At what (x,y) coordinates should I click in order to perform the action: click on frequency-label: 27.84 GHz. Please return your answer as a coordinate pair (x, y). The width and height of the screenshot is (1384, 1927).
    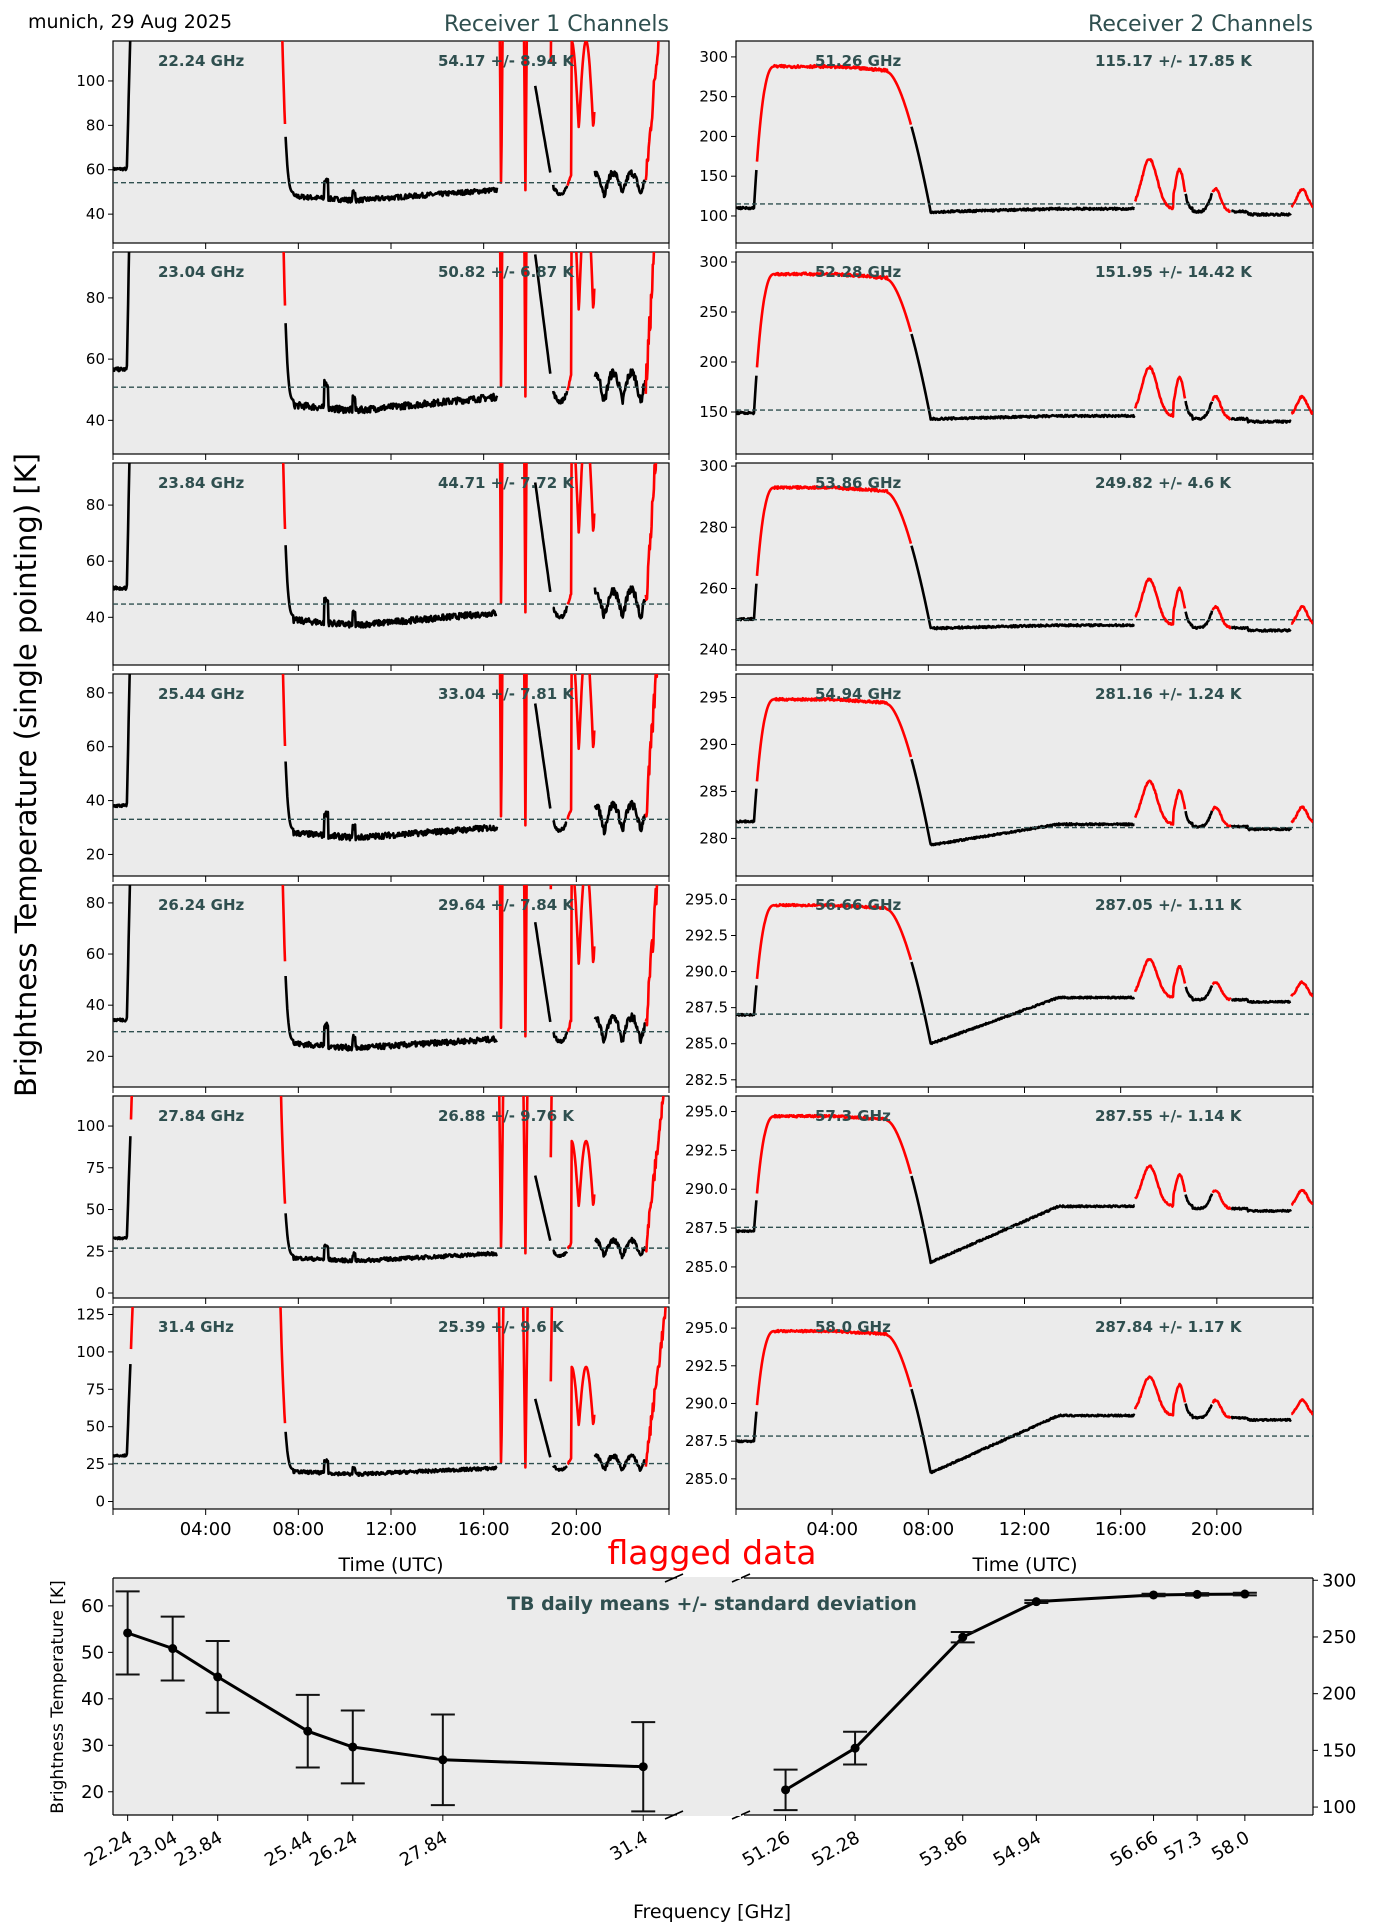
    Looking at the image, I should click on (201, 1116).